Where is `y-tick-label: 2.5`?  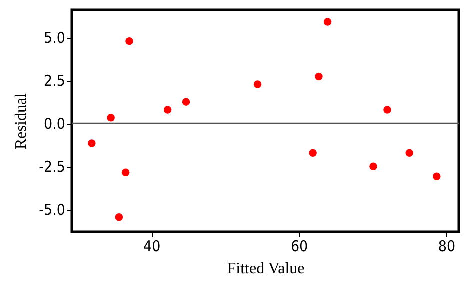
y-tick-label: 2.5 is located at coordinates (55, 81).